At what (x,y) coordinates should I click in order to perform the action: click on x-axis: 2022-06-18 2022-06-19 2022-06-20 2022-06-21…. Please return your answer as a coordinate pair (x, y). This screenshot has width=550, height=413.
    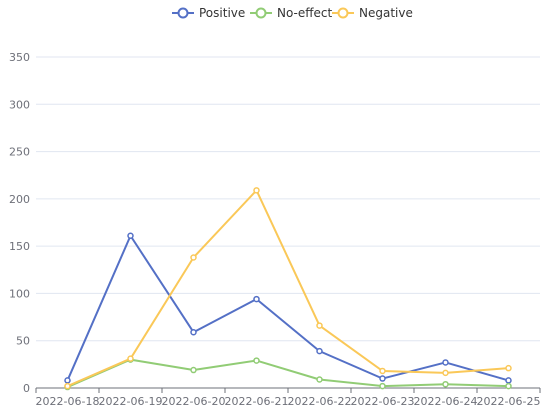
    Looking at the image, I should click on (288, 397).